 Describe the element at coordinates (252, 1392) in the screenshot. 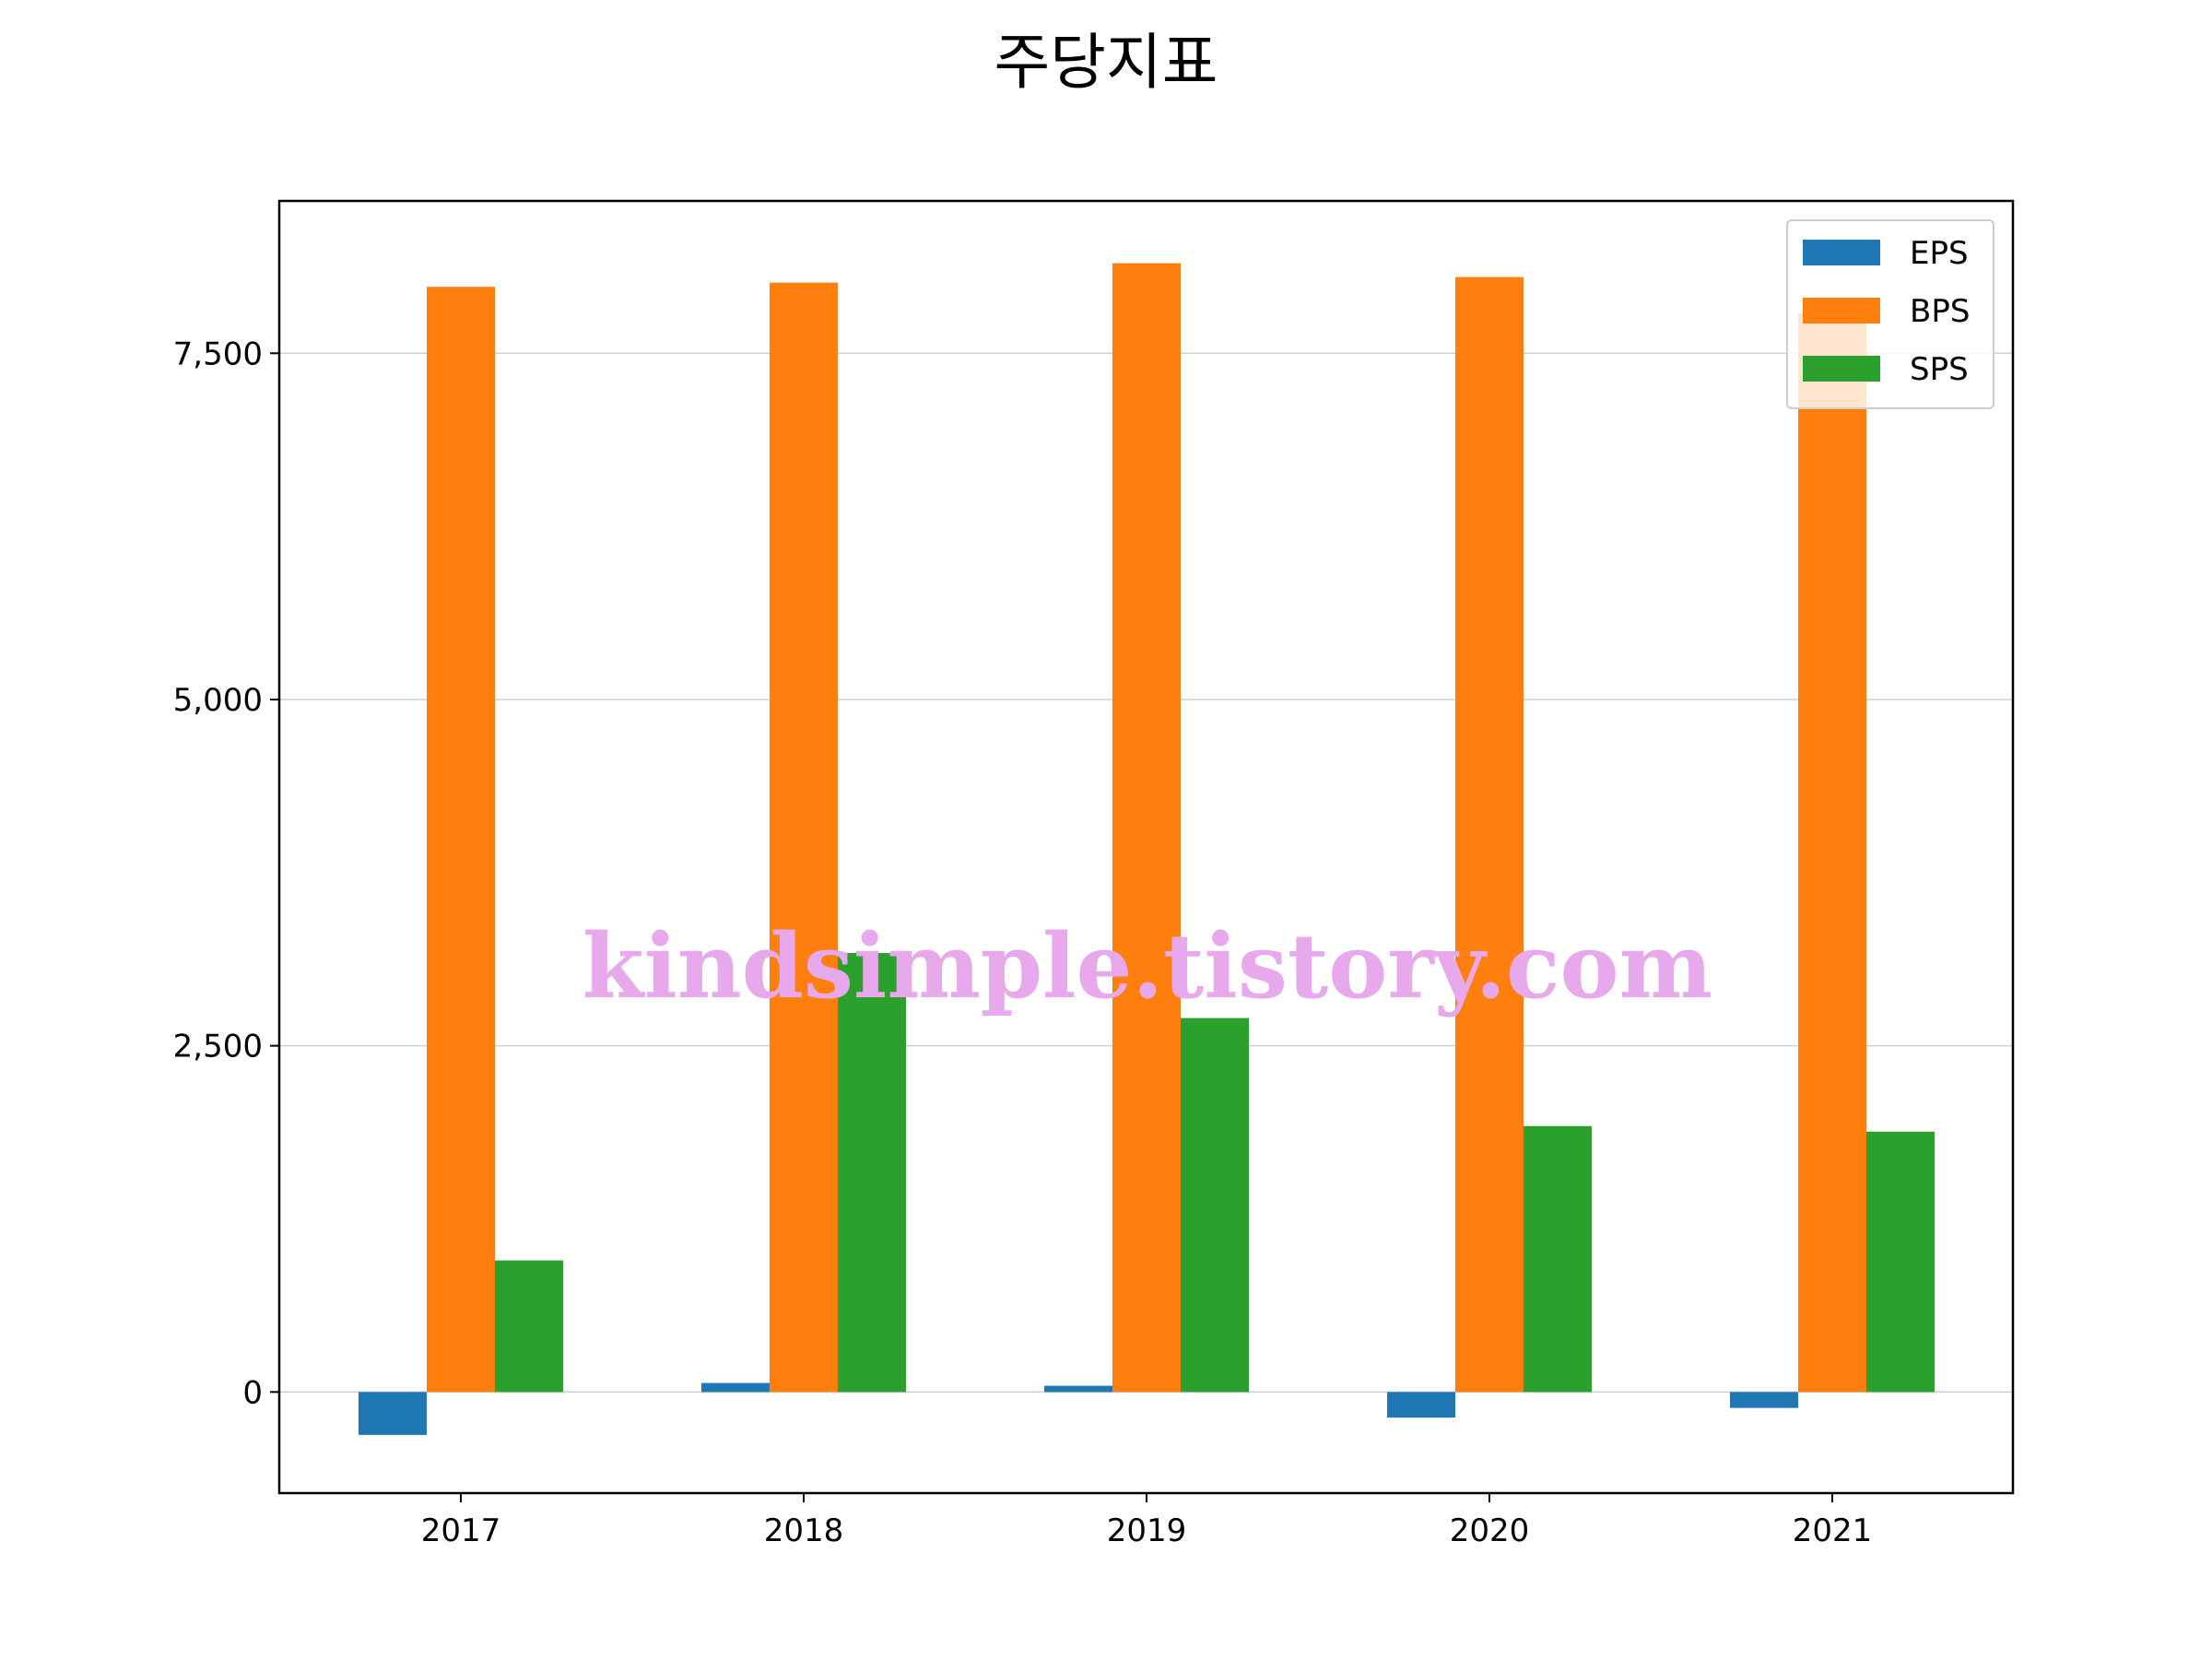

I see `y-tick-label: 0` at that location.